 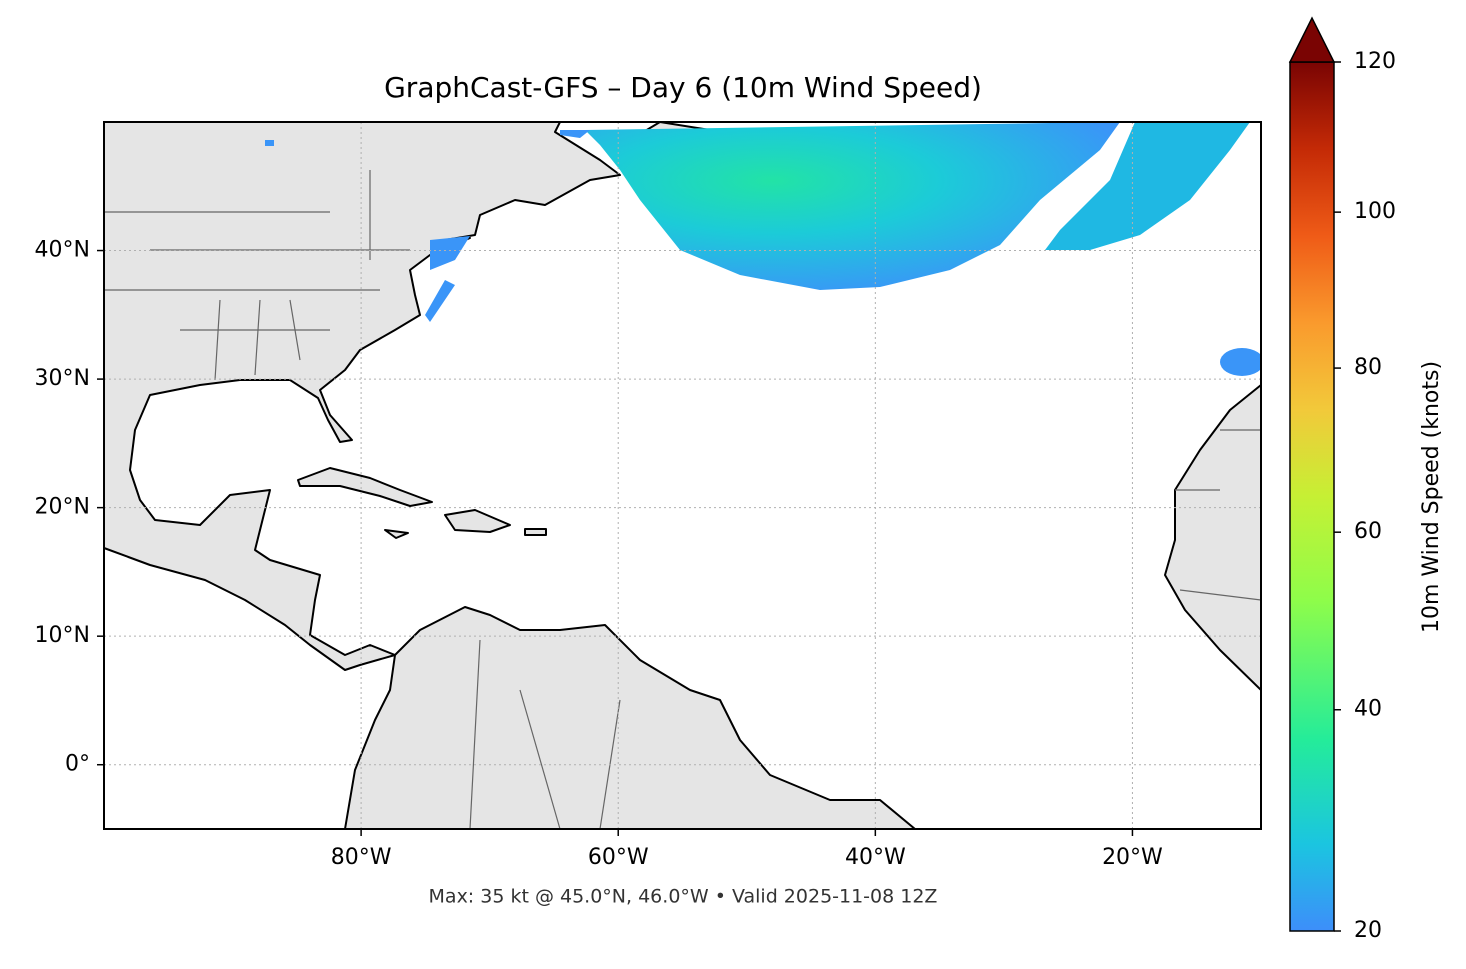 I want to click on colorbar-tick-label: 80, so click(x=1368, y=367).